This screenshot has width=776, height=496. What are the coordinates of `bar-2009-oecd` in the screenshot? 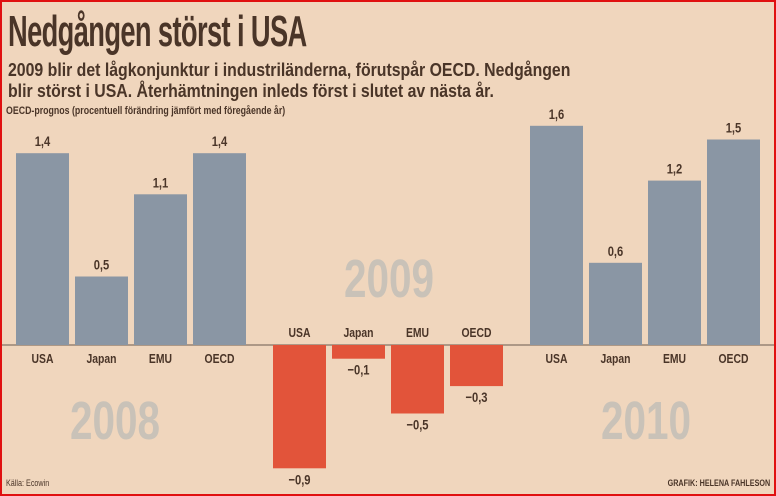 It's located at (476, 366).